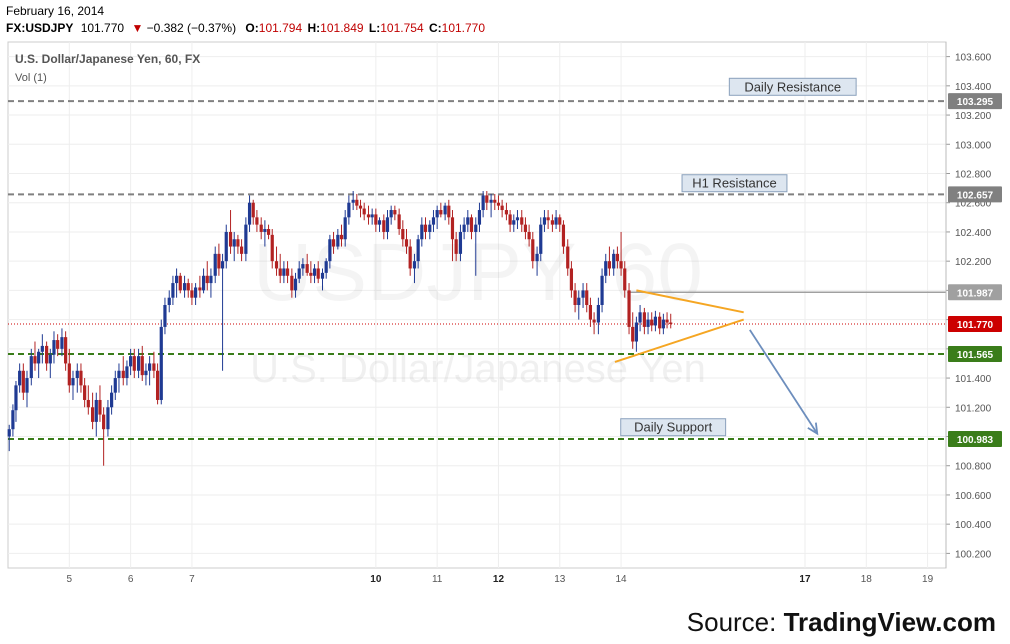 The height and width of the screenshot is (644, 1010). I want to click on symbol-label: FX:USDJPY, so click(40, 28).